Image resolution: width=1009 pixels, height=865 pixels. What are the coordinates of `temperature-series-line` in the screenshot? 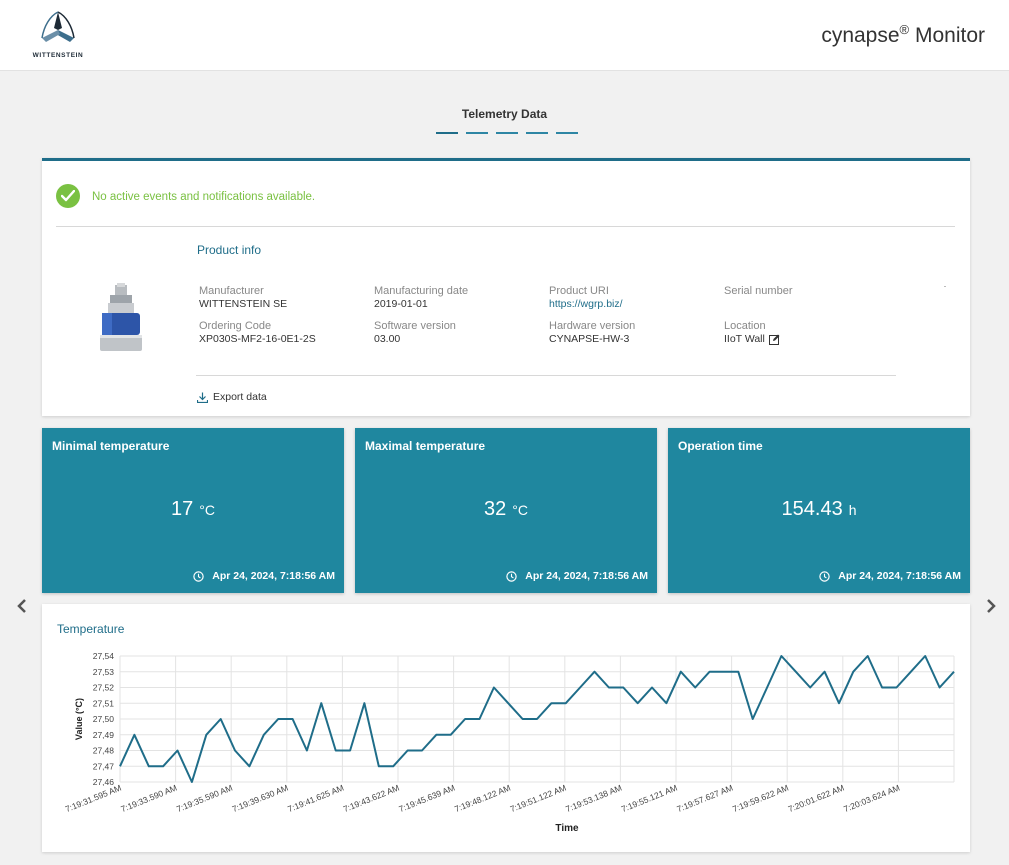 It's located at (537, 719).